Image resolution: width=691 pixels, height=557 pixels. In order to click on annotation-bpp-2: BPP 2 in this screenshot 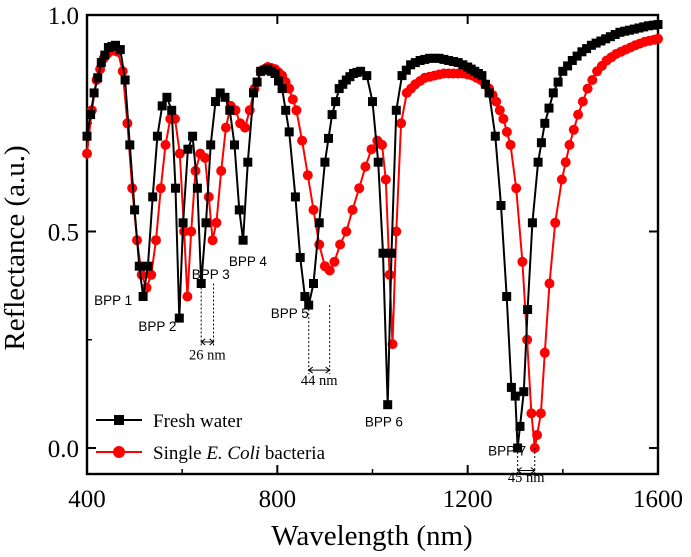, I will do `click(157, 326)`.